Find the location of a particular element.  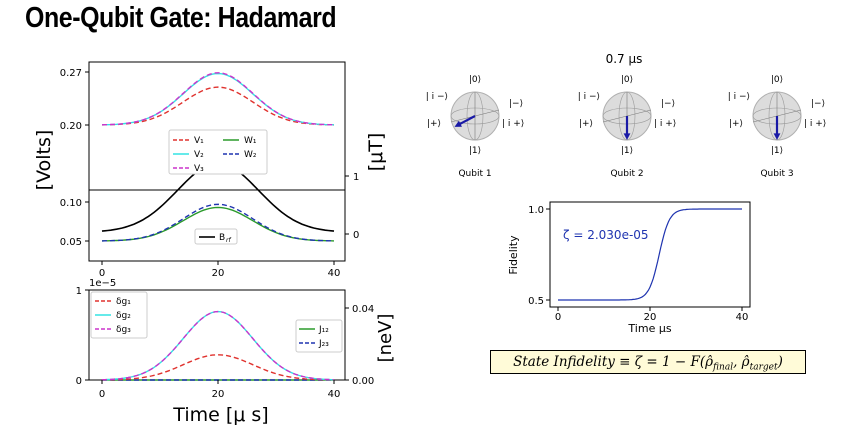

legend-label-brf: B is located at coordinates (222, 238).